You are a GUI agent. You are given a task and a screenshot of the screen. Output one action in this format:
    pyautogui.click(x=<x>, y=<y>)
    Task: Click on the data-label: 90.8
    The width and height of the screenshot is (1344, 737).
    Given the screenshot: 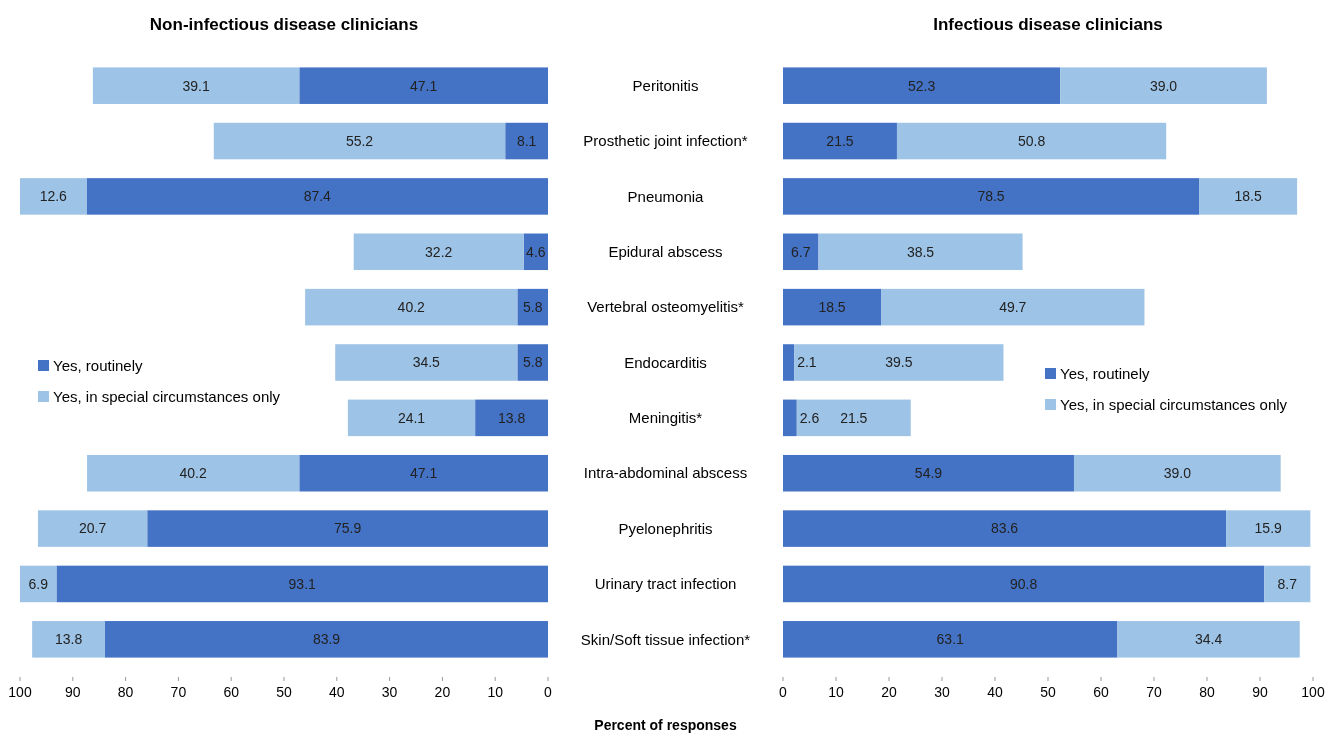 What is the action you would take?
    pyautogui.click(x=1023, y=583)
    